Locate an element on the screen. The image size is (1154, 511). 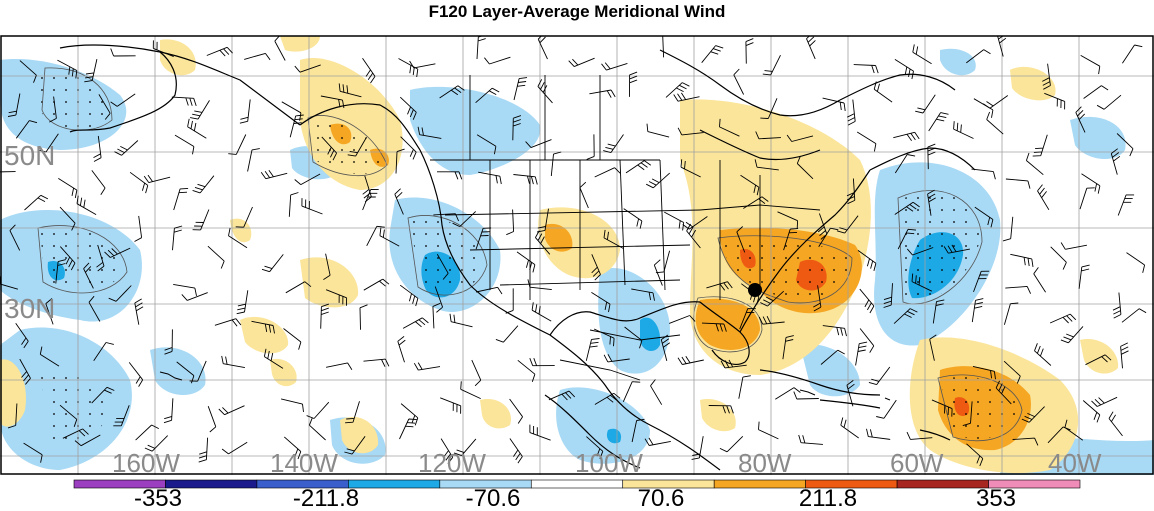
colorbar-swatch is located at coordinates (1034, 484).